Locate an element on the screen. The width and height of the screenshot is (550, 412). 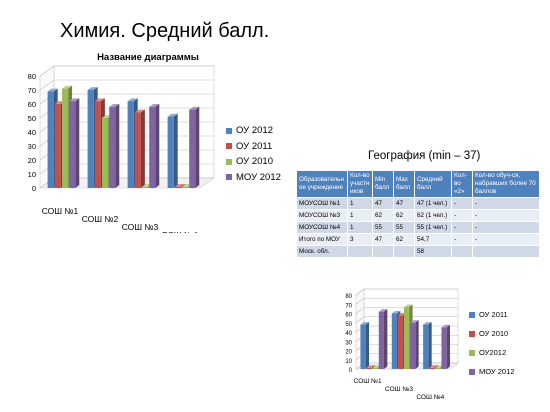
legend-item: ОУ2012 is located at coordinates (491, 352).